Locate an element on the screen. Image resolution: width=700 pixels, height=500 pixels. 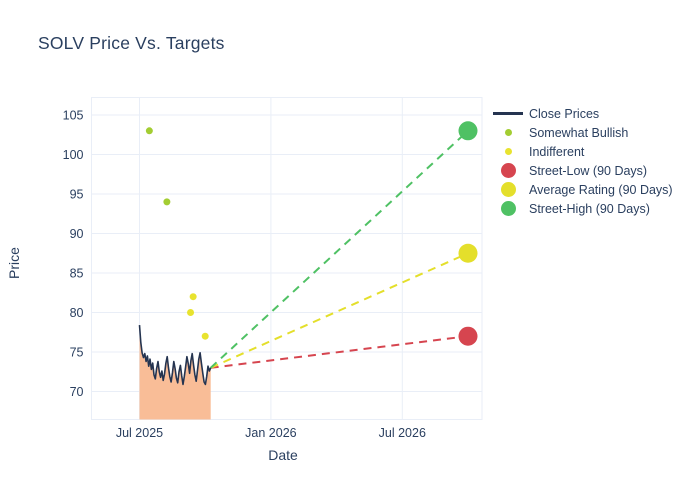
y-tick-label: 85 is located at coordinates (77, 274).